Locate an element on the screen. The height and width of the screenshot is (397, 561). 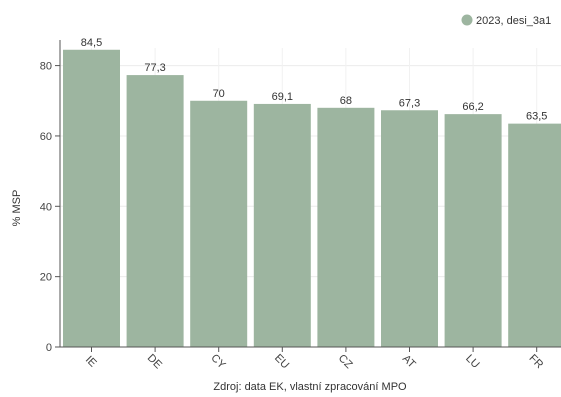
legend: 2023, desi_3a1 is located at coordinates (506, 21).